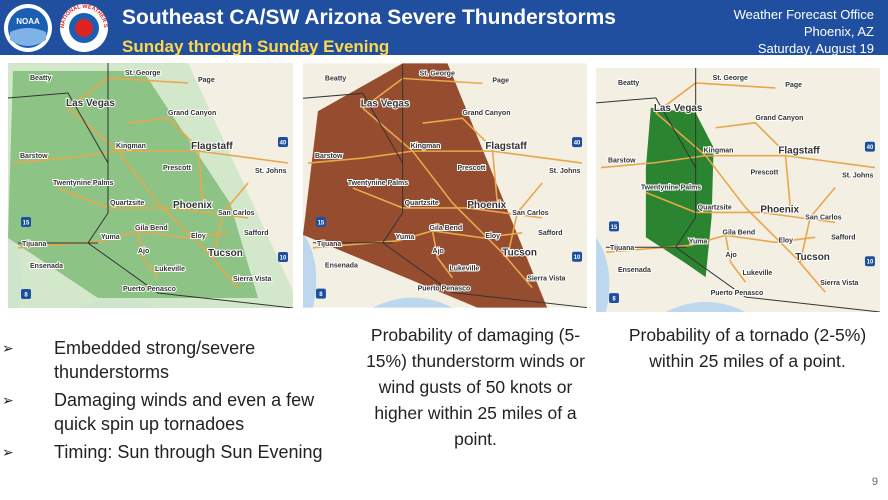 The width and height of the screenshot is (888, 500). What do you see at coordinates (803, 14) in the screenshot?
I see `office: Weather Forecast Office` at bounding box center [803, 14].